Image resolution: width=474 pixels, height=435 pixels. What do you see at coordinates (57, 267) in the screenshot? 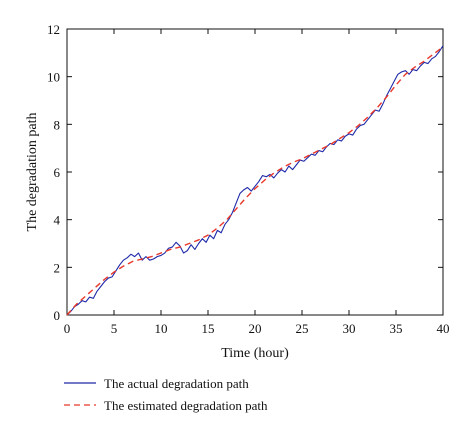
I see `y-tick-label: 2` at bounding box center [57, 267].